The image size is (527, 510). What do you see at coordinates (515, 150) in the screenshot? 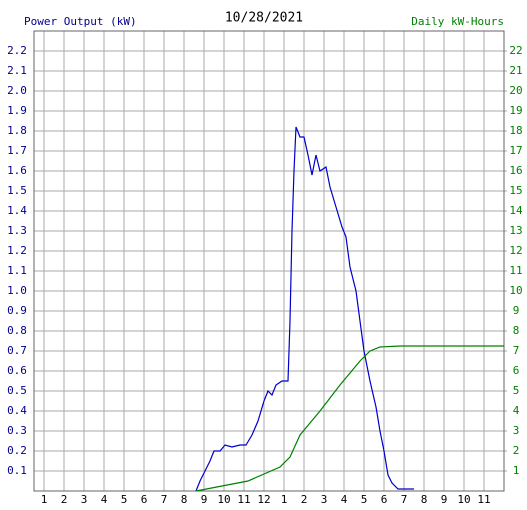
I see `y2-tick-label: 17` at bounding box center [515, 150].